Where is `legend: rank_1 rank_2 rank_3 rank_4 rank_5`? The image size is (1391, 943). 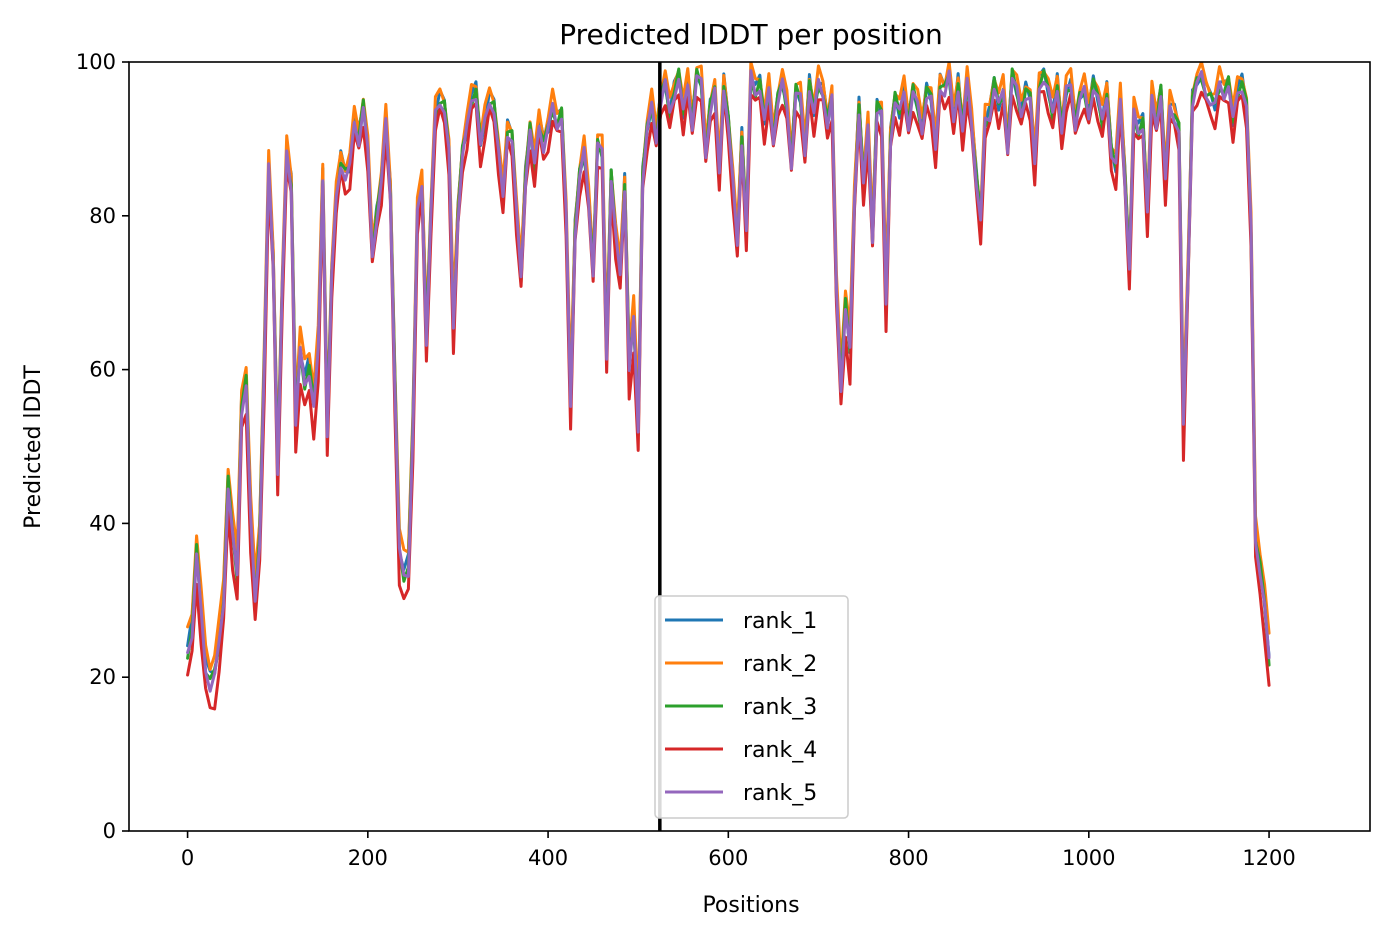 legend: rank_1 rank_2 rank_3 rank_4 rank_5 is located at coordinates (751, 707).